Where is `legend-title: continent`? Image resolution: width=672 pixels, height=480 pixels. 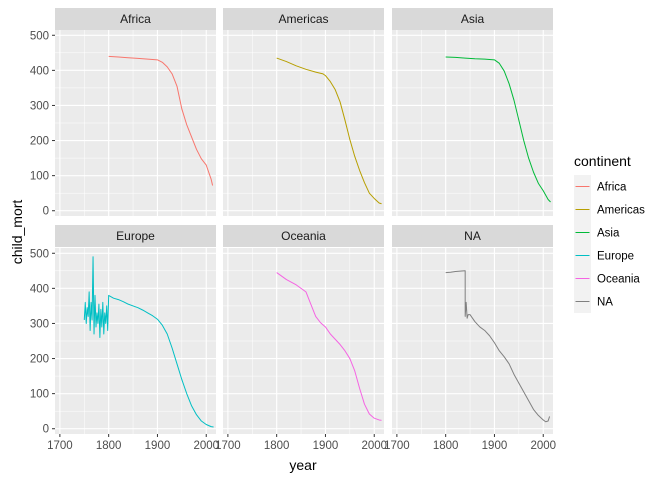
legend-title: continent is located at coordinates (602, 161).